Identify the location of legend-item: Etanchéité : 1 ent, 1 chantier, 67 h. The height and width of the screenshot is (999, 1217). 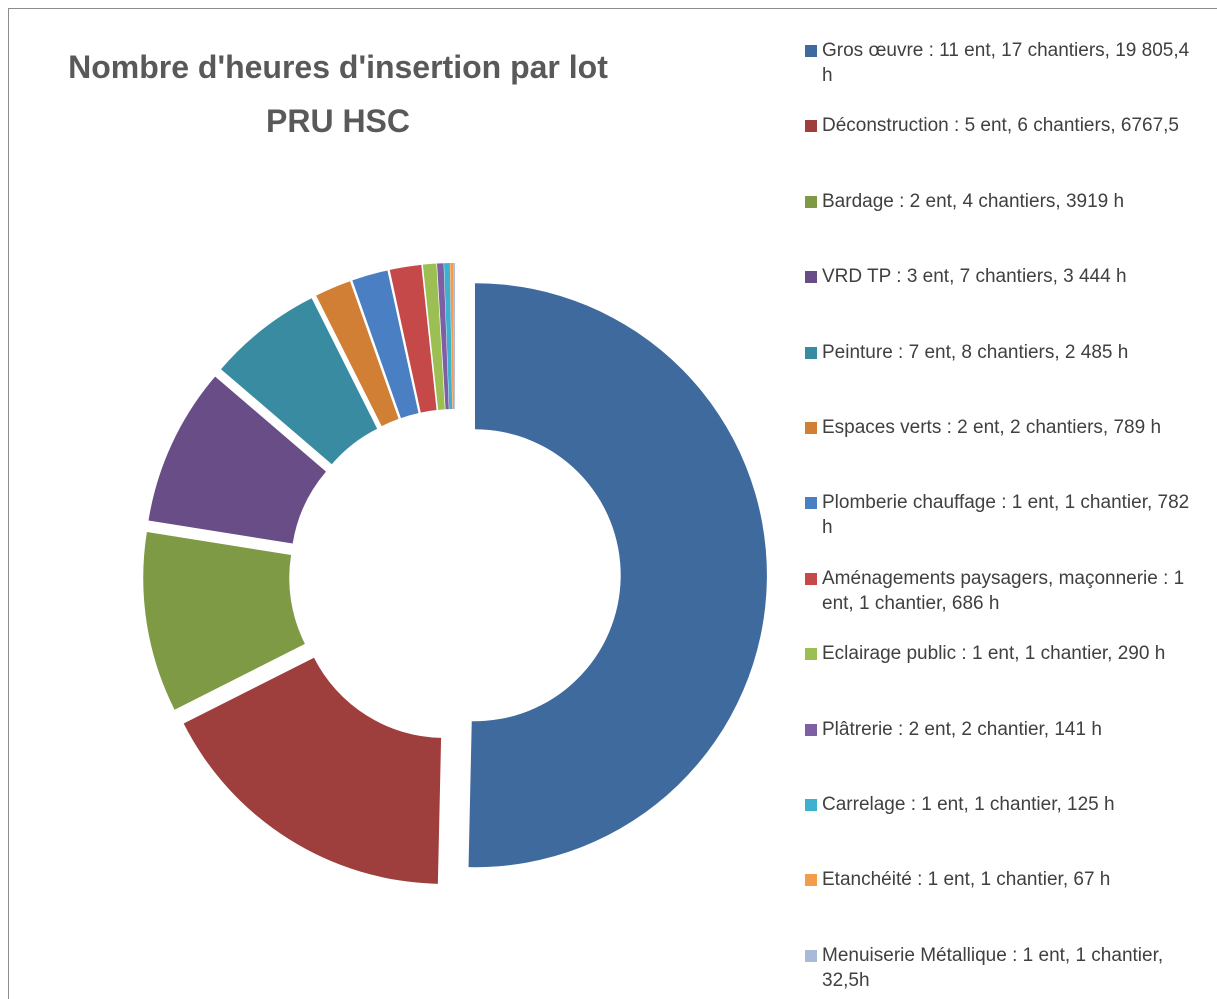
(1002, 879).